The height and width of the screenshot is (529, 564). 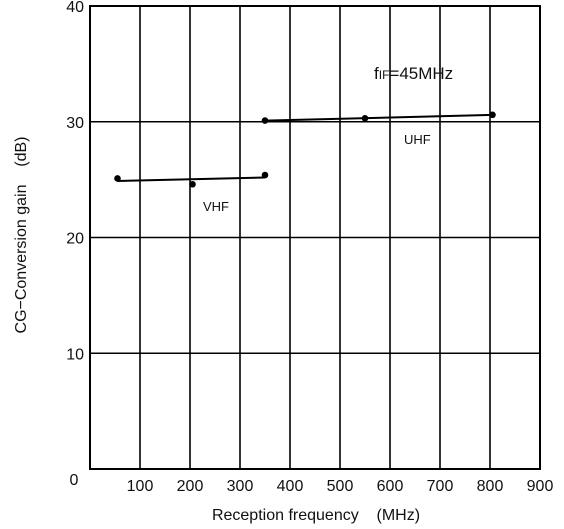 What do you see at coordinates (75, 181) in the screenshot?
I see `y-tick-labels: 10 20 30 40` at bounding box center [75, 181].